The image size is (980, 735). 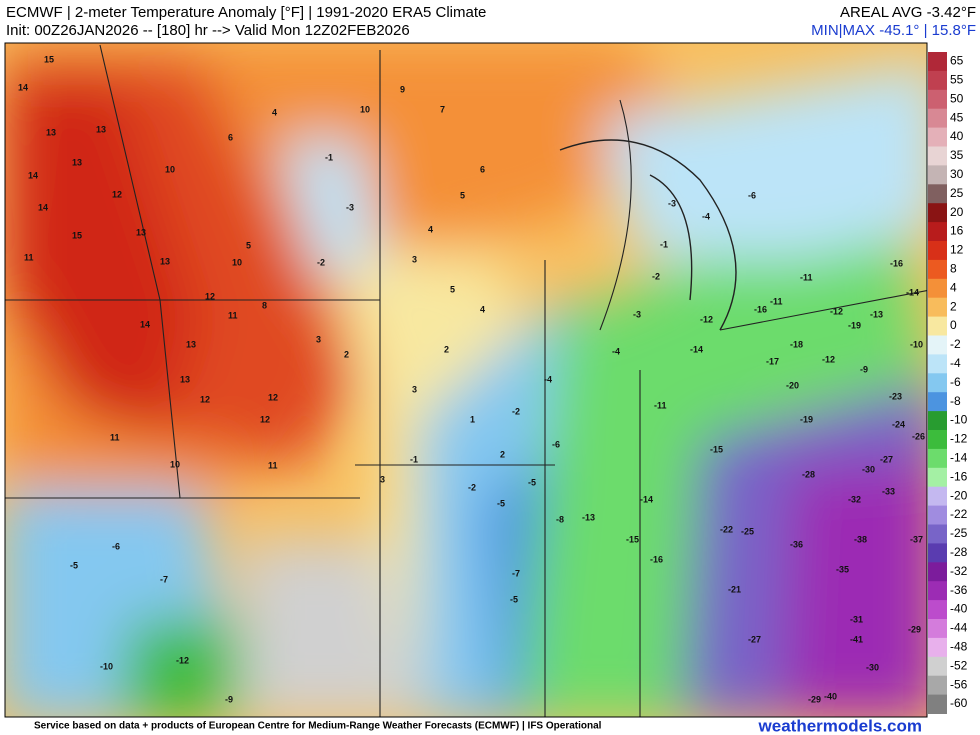 What do you see at coordinates (814, 699) in the screenshot?
I see `anomaly-label: -29` at bounding box center [814, 699].